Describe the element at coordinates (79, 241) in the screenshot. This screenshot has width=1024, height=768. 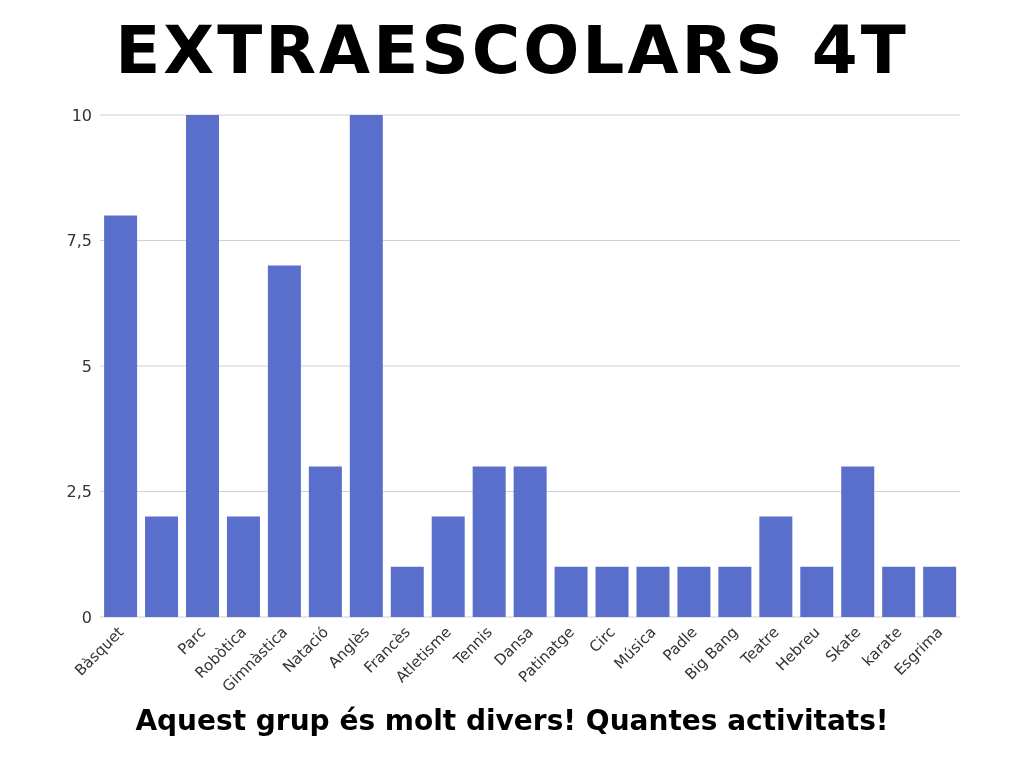
I see `y-tick-label: 7,5` at that location.